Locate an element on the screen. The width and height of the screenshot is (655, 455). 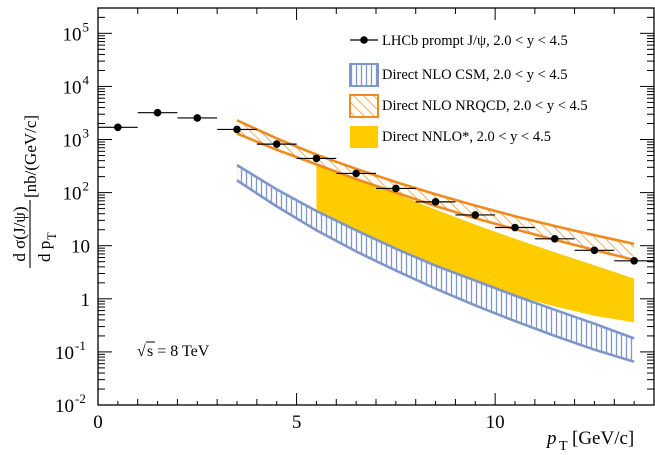
sqrt-symbol: √ is located at coordinates (141, 351).